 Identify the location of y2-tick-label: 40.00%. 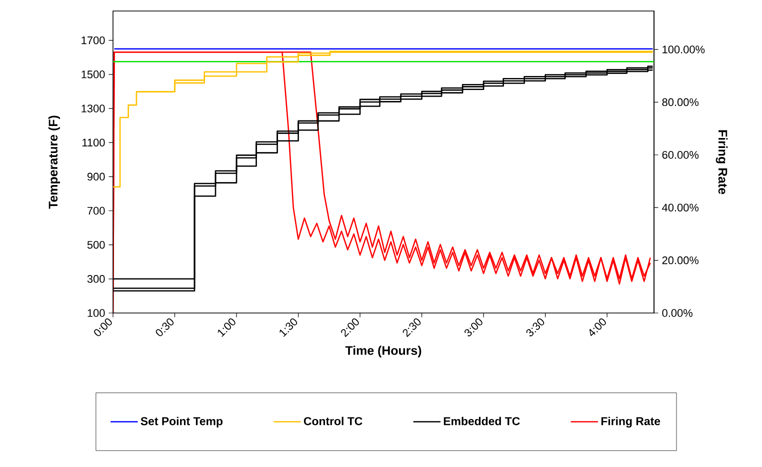
(680, 208).